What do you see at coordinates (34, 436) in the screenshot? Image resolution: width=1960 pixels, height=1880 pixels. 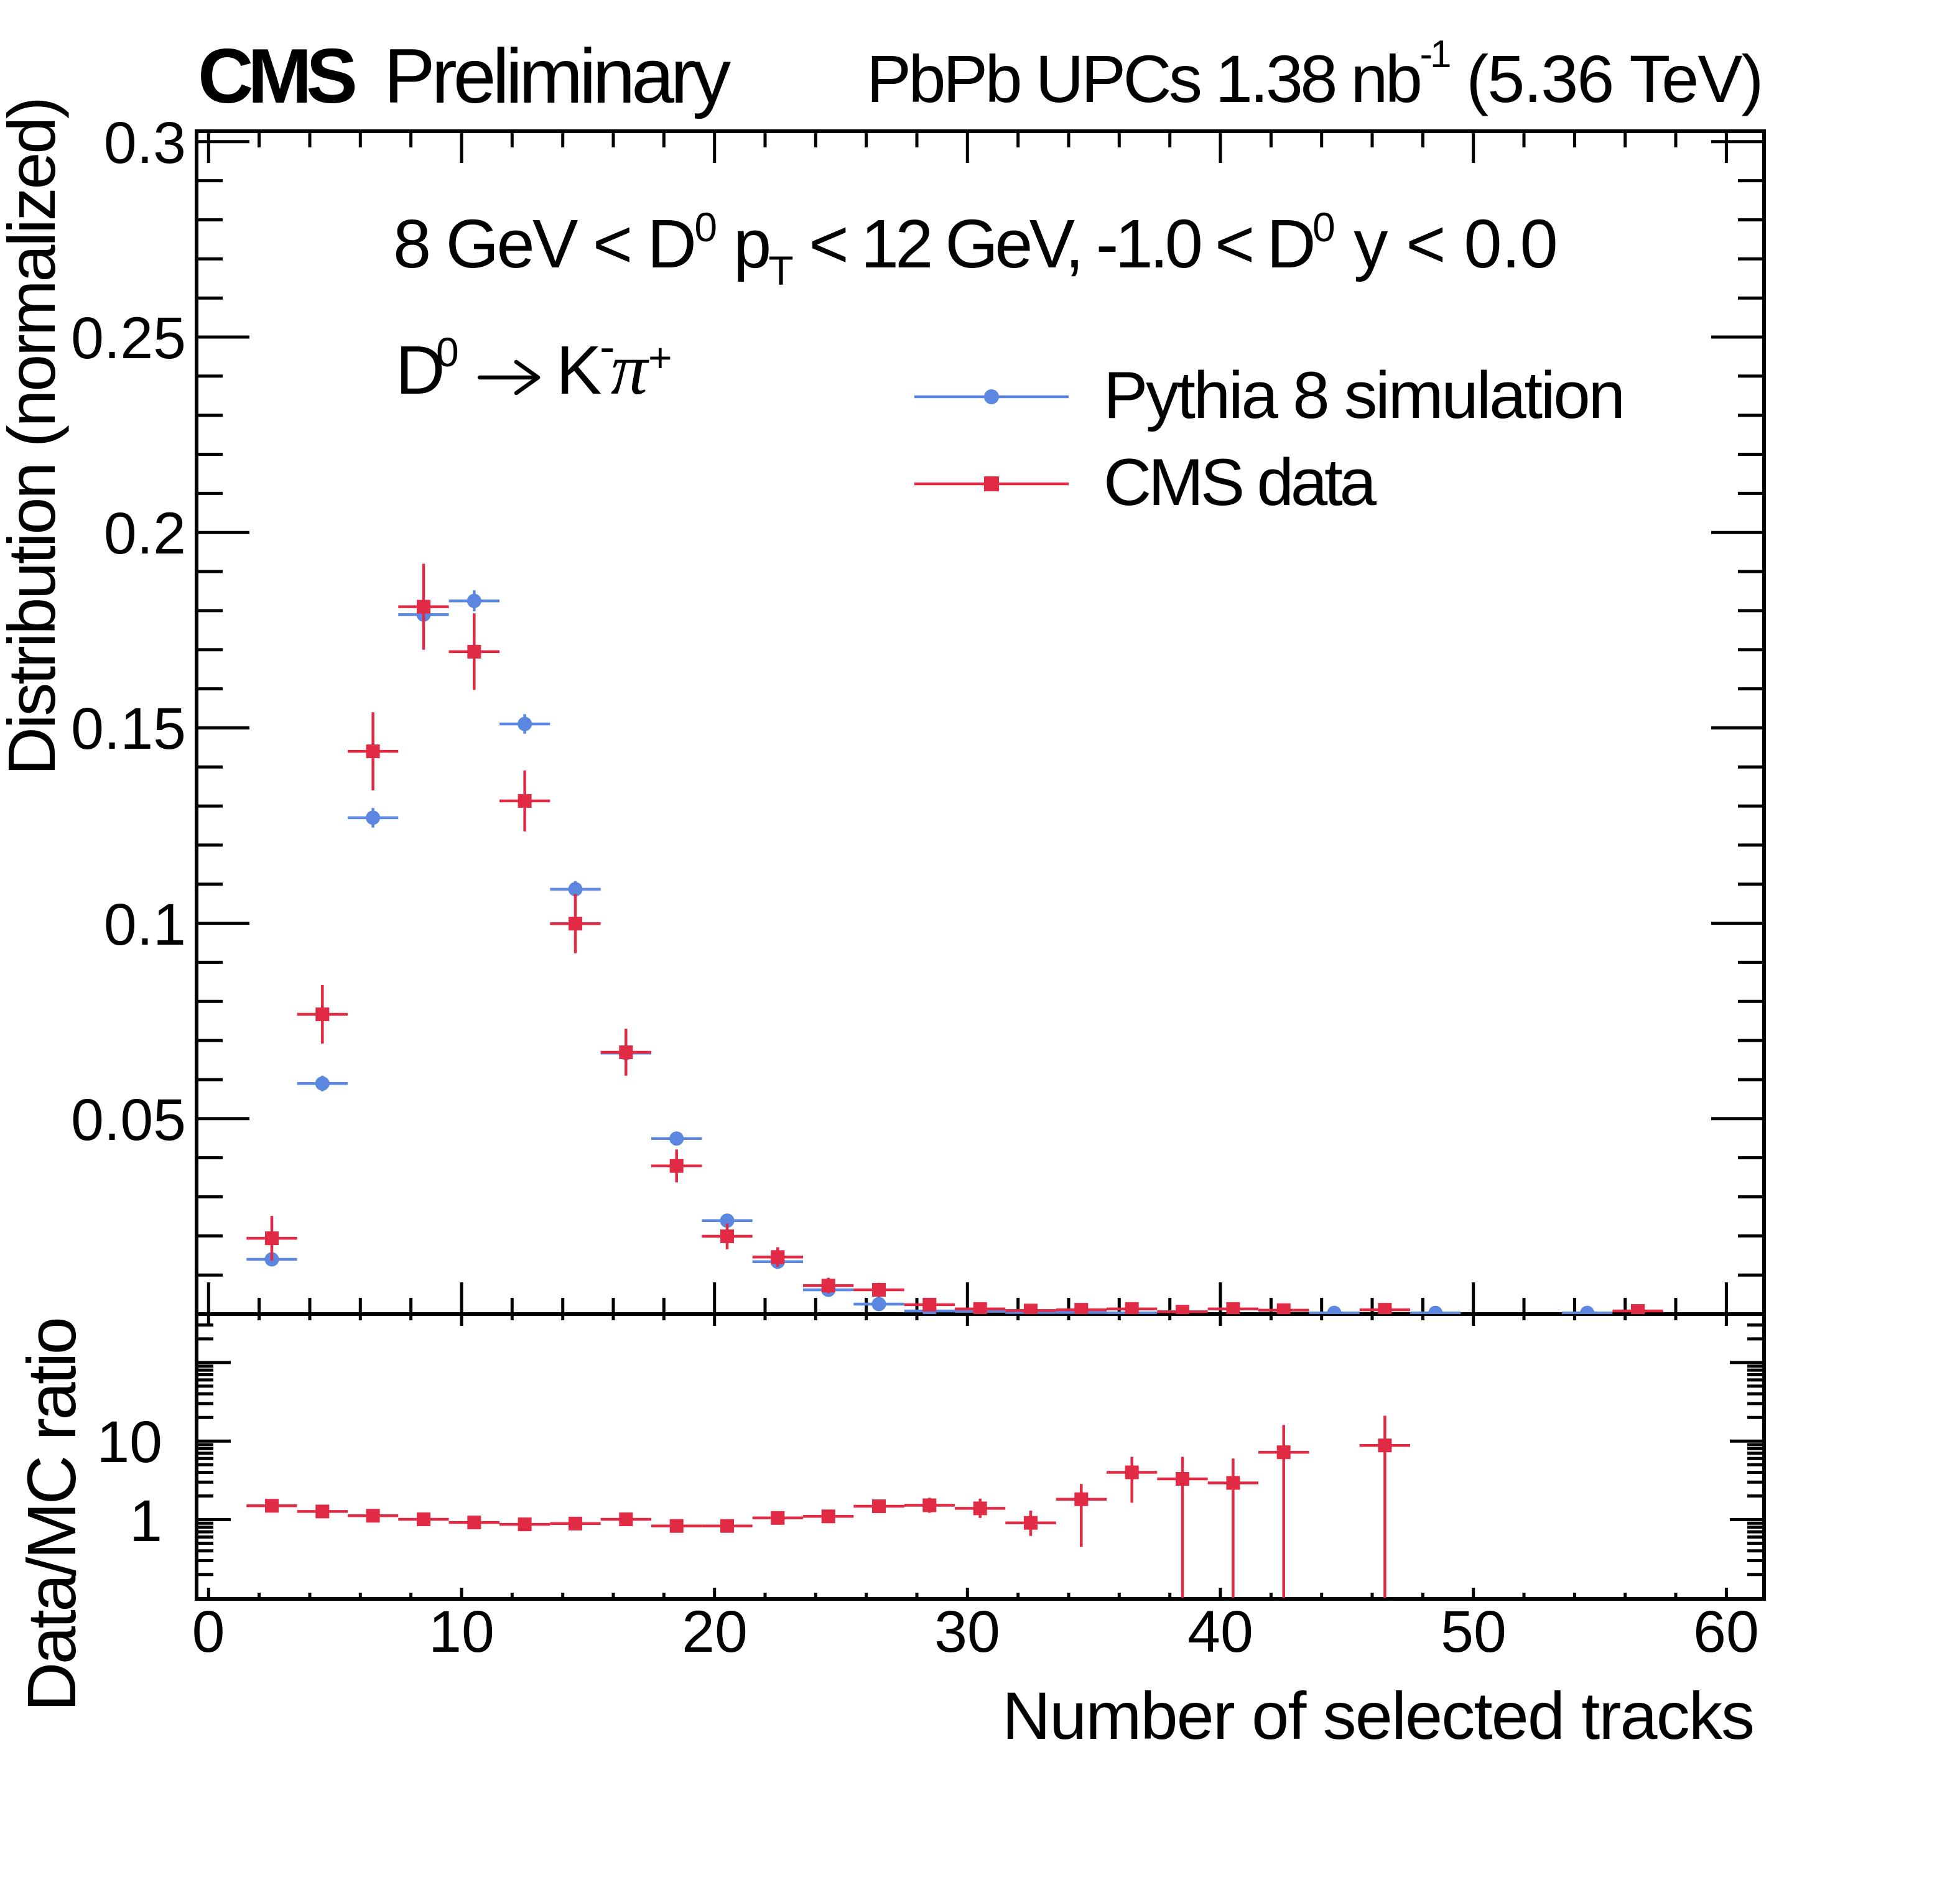 I see `svg-text: Distribution (normalized)` at bounding box center [34, 436].